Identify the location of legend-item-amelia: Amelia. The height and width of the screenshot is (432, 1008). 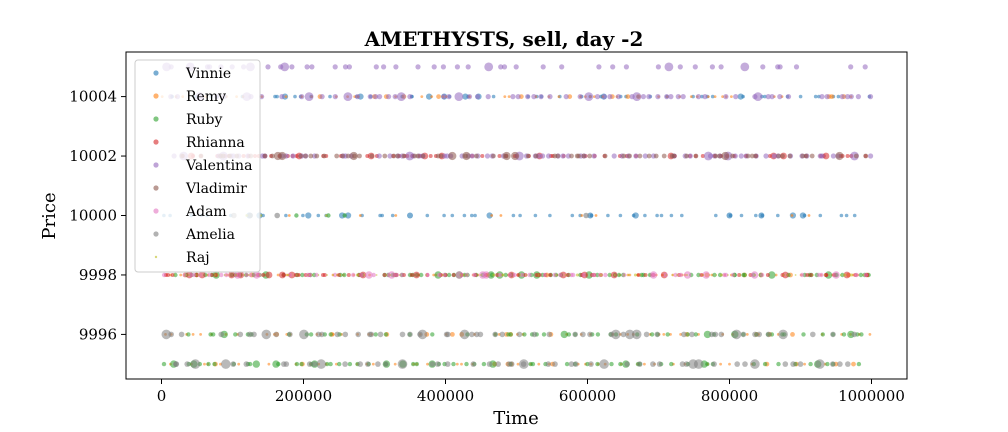
(194, 235).